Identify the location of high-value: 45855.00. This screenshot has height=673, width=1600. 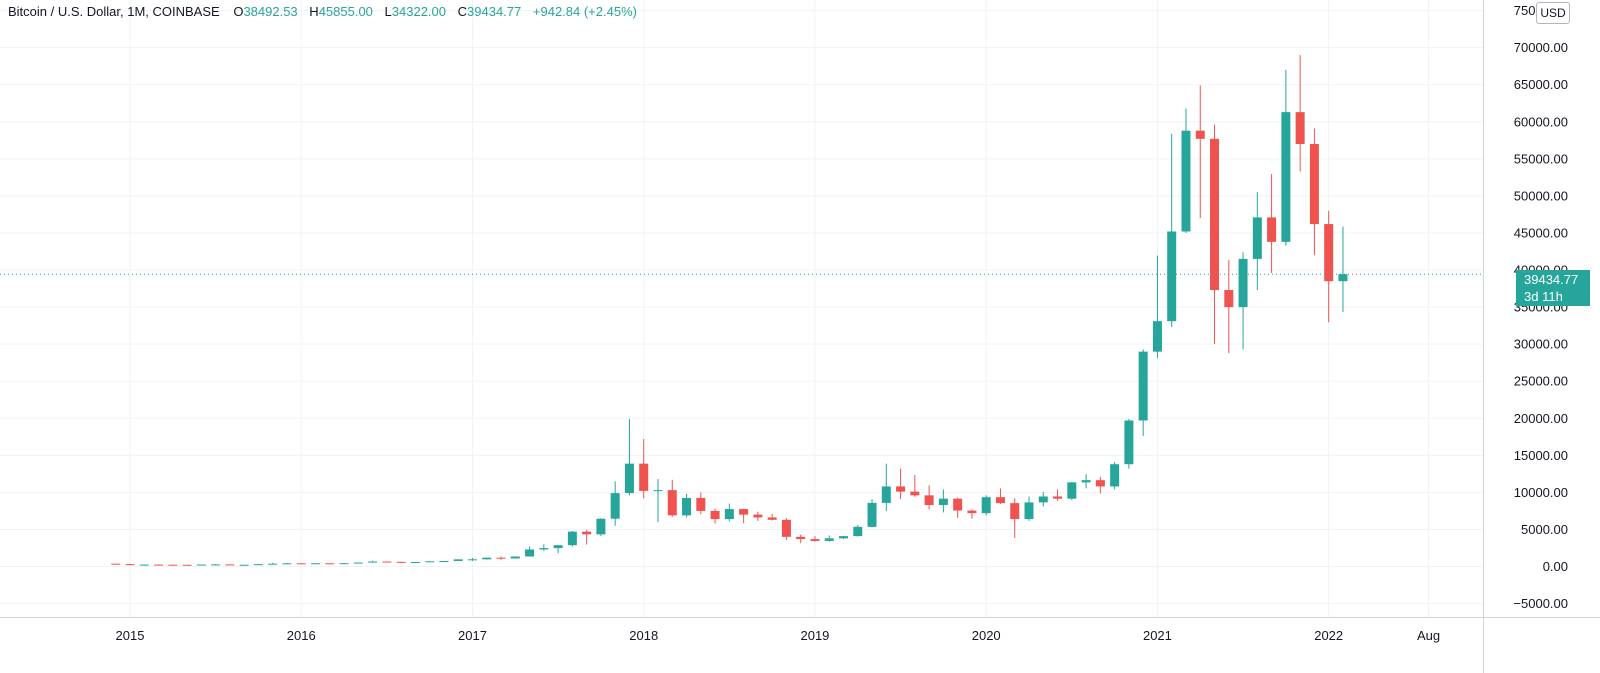
(345, 11).